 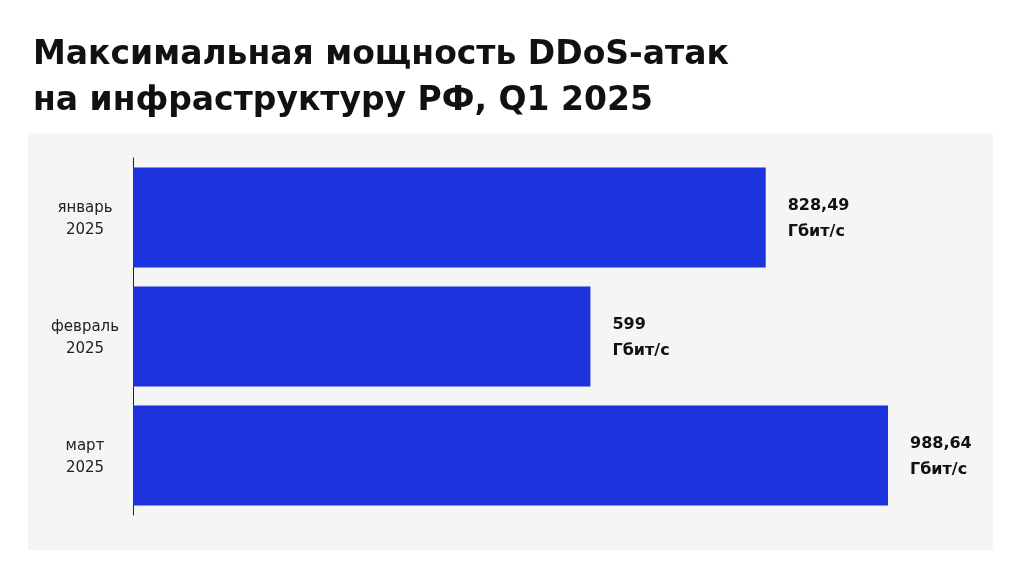 I want to click on data-label: 599 Гбит/с, so click(x=641, y=336).